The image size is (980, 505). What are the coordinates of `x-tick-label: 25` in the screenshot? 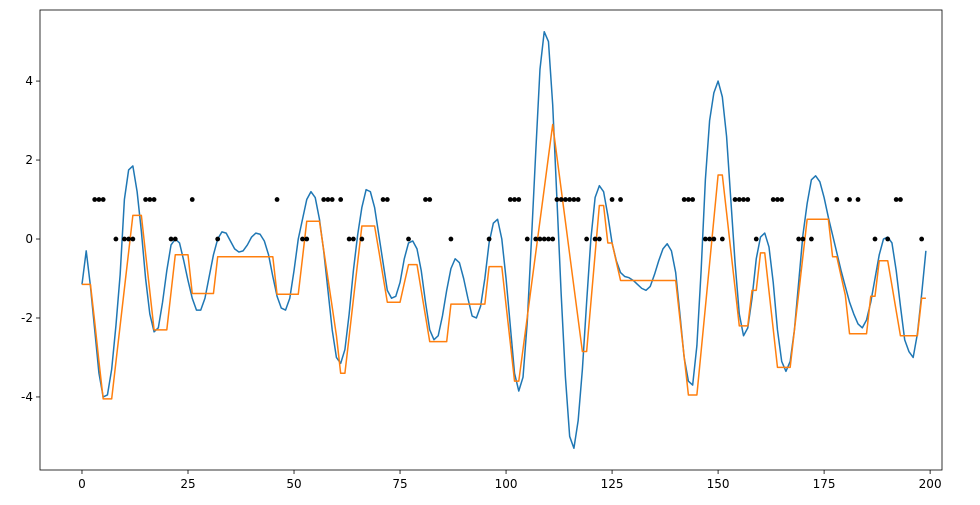 It's located at (187, 484).